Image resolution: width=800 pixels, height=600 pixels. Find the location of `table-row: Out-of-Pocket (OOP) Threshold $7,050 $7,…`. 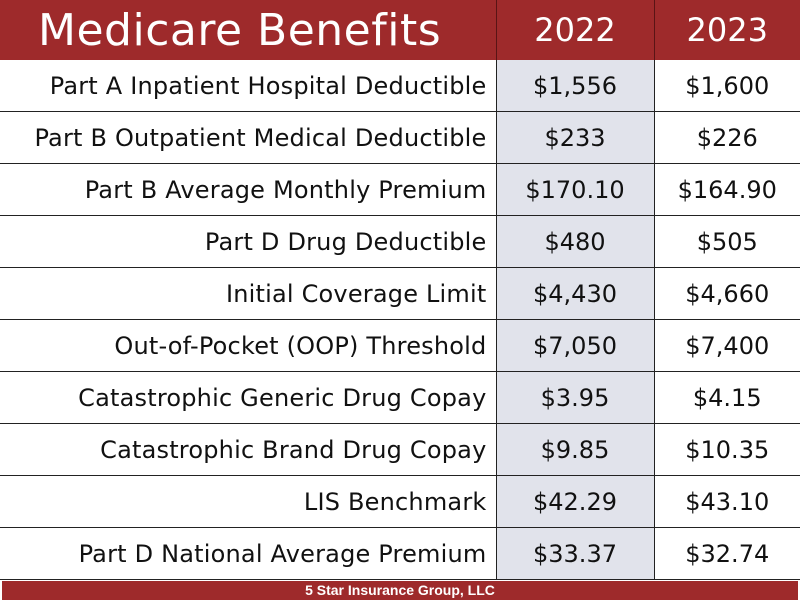

table-row: Out-of-Pocket (OOP) Threshold $7,050 $7,… is located at coordinates (400, 345).